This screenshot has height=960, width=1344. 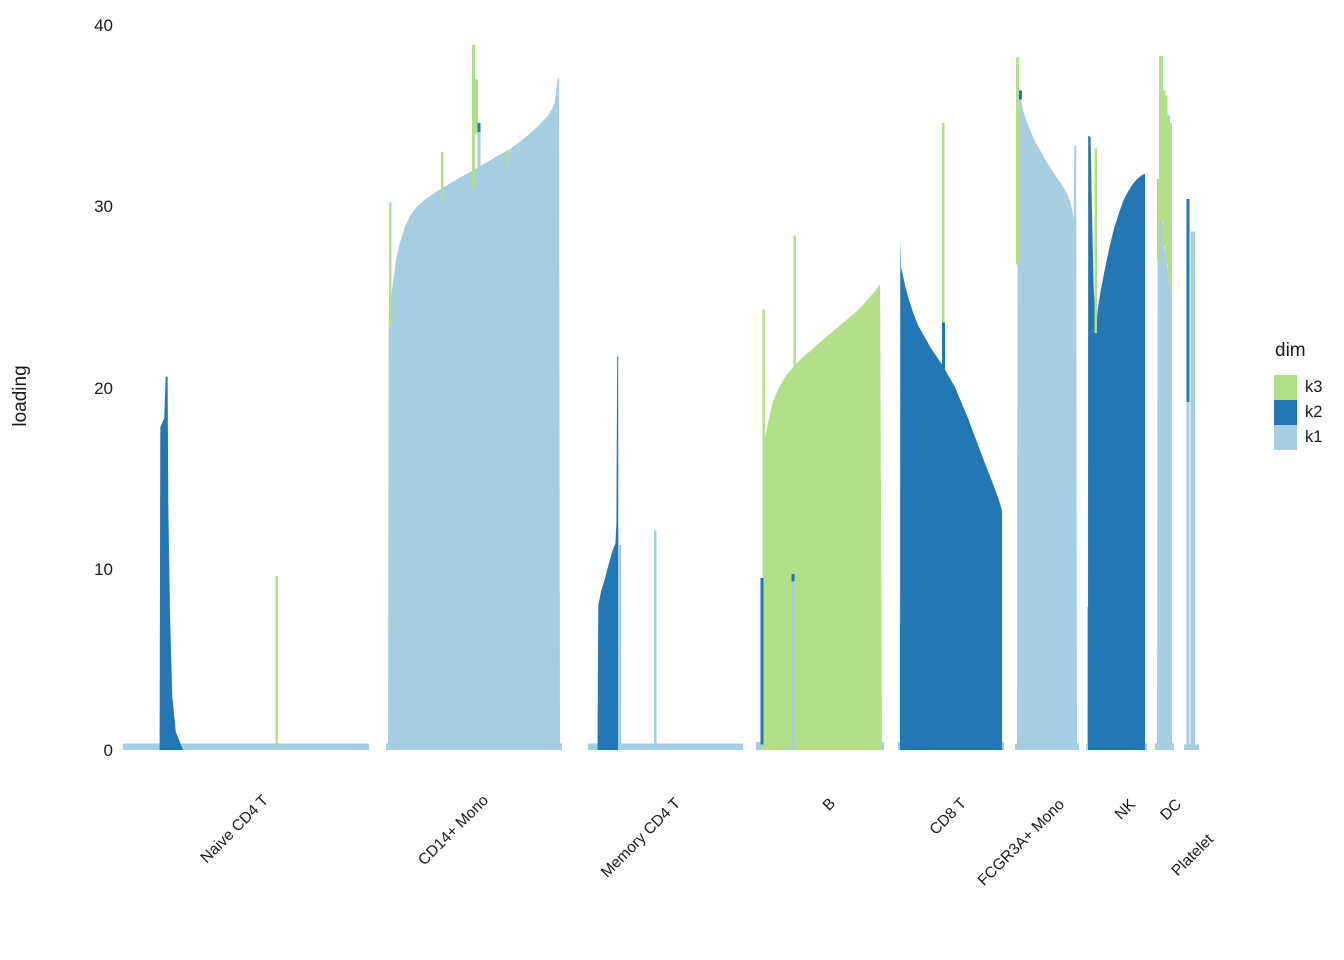 I want to click on y-tick-30: 30, so click(x=103, y=207).